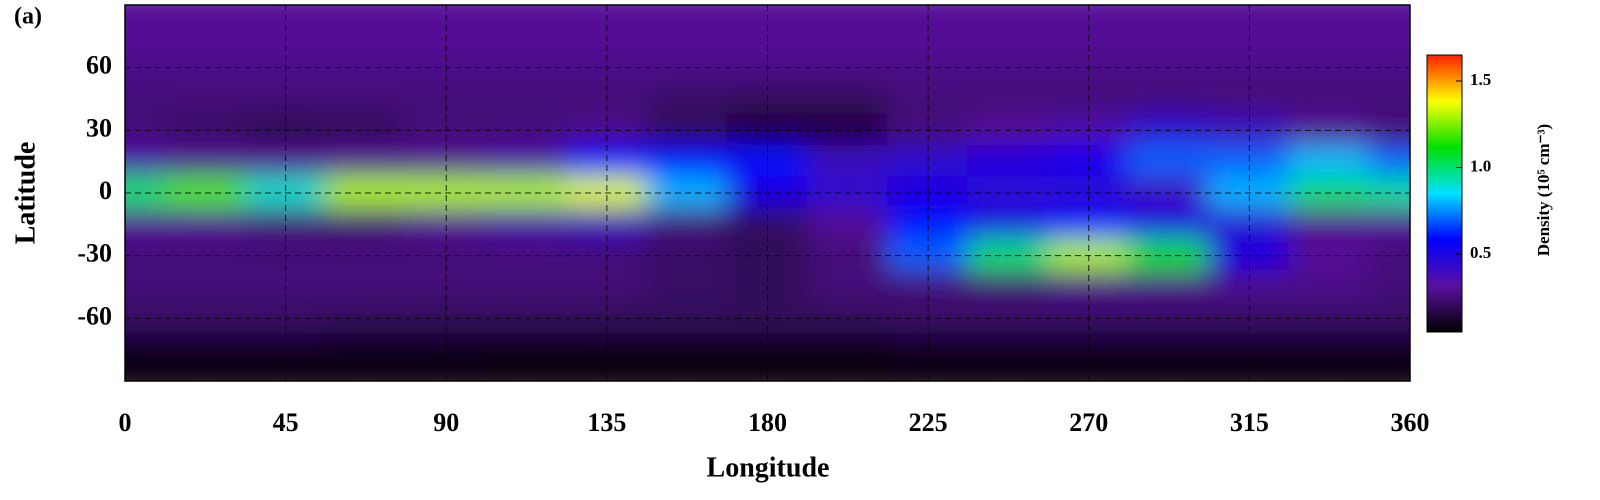 The image size is (1600, 500). What do you see at coordinates (105, 190) in the screenshot?
I see `y-tick-label: 0` at bounding box center [105, 190].